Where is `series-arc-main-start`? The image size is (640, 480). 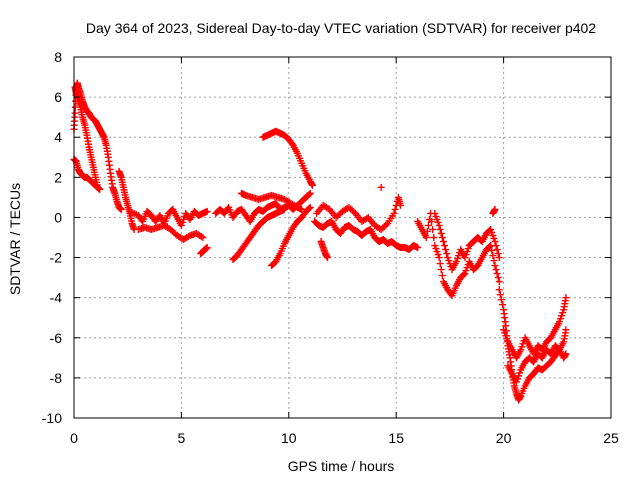
series-arc-main-start is located at coordinates (97, 146).